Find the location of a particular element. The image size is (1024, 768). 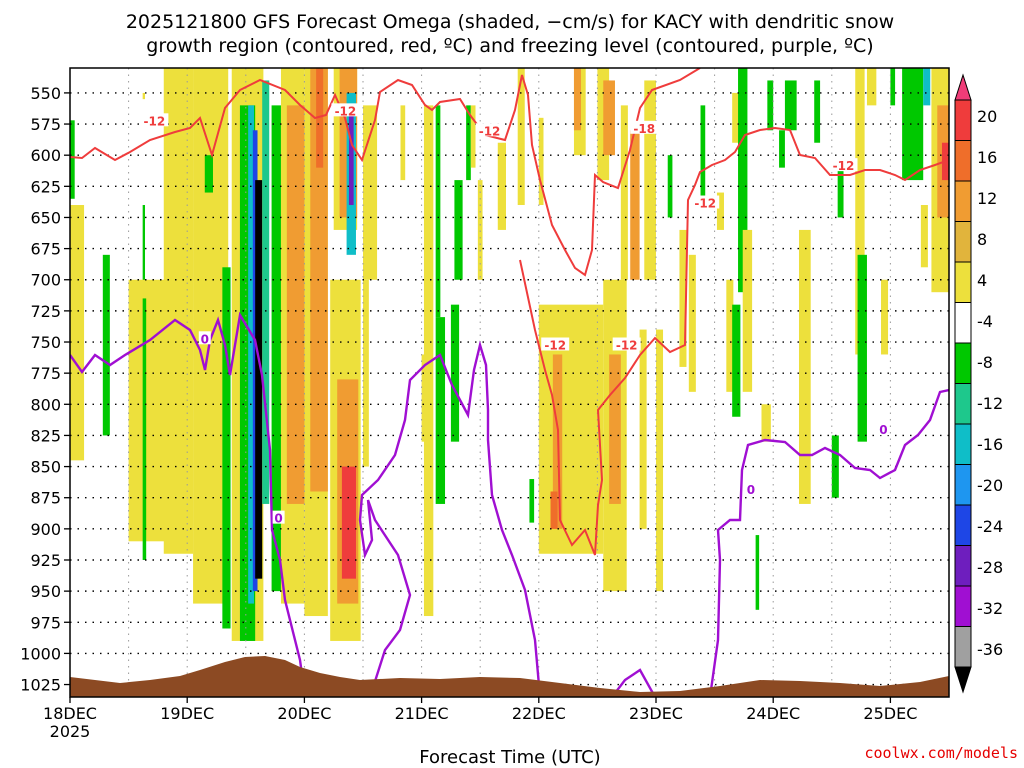

contour-label-8: 0 is located at coordinates (205, 339).